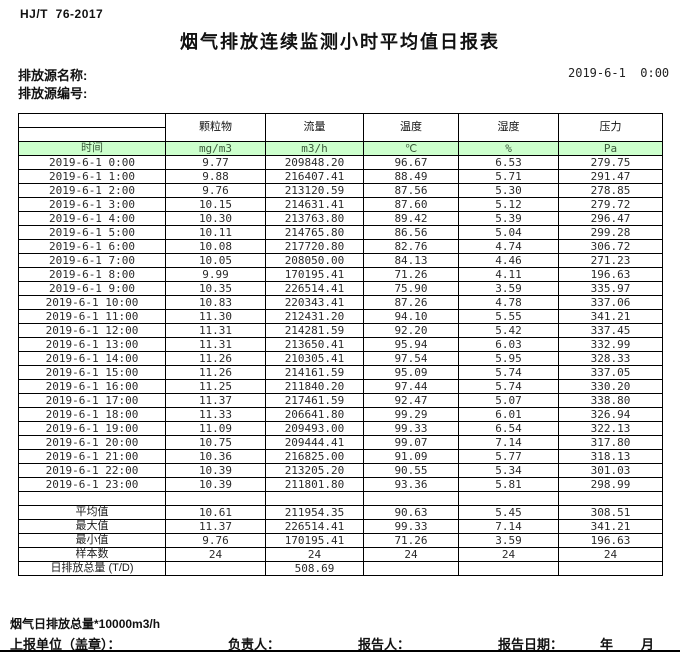  Describe the element at coordinates (340, 42) in the screenshot. I see `page-title: 烟气排放连续监测小时平均值日报表` at that location.